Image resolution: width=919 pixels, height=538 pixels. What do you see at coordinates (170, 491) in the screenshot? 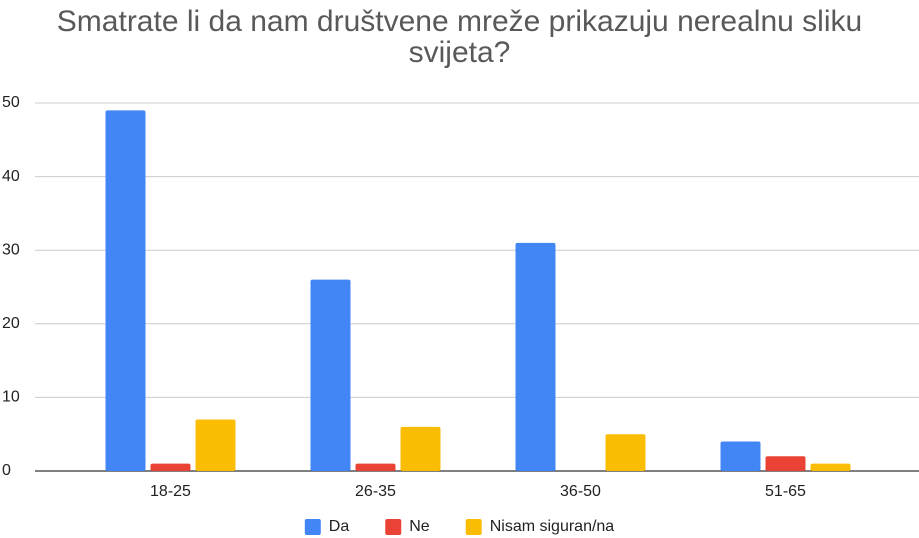
I see `x-tick-label: 18-25` at bounding box center [170, 491].